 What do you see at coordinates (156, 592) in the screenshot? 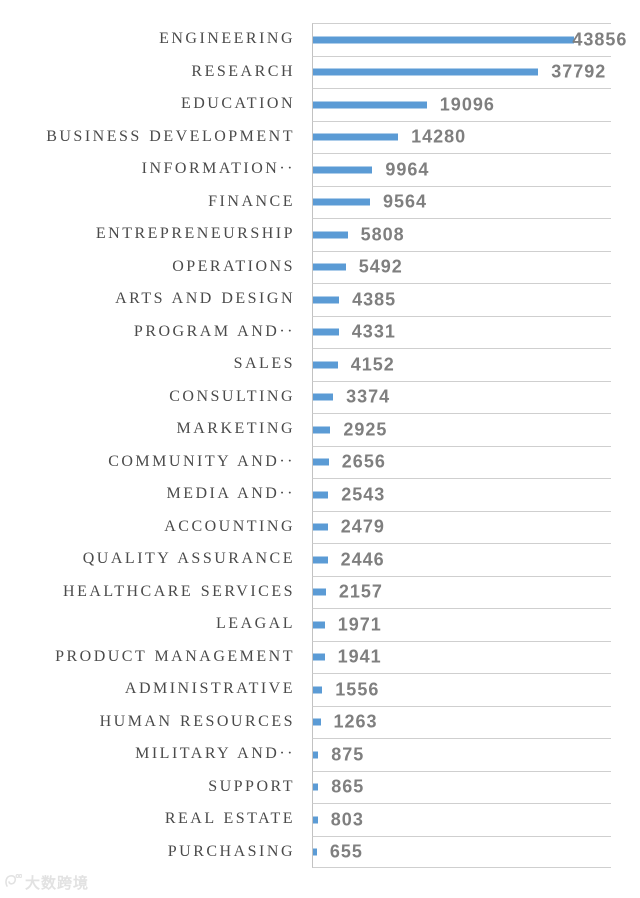
I see `category-label-cell: HEALTHCARE SERVICES` at bounding box center [156, 592].